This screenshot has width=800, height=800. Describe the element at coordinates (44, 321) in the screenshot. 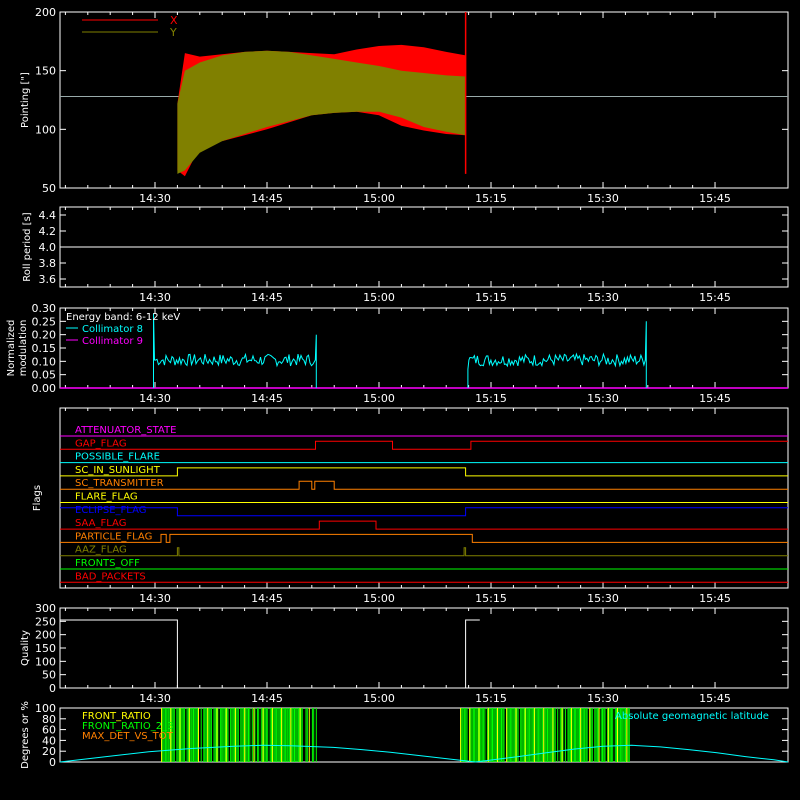

I see `y-tick-label: 0.25` at that location.